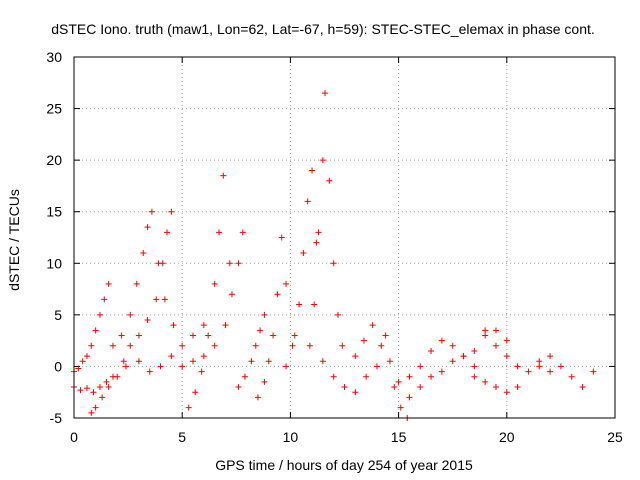  I want to click on x-tick-label: 25, so click(615, 437).